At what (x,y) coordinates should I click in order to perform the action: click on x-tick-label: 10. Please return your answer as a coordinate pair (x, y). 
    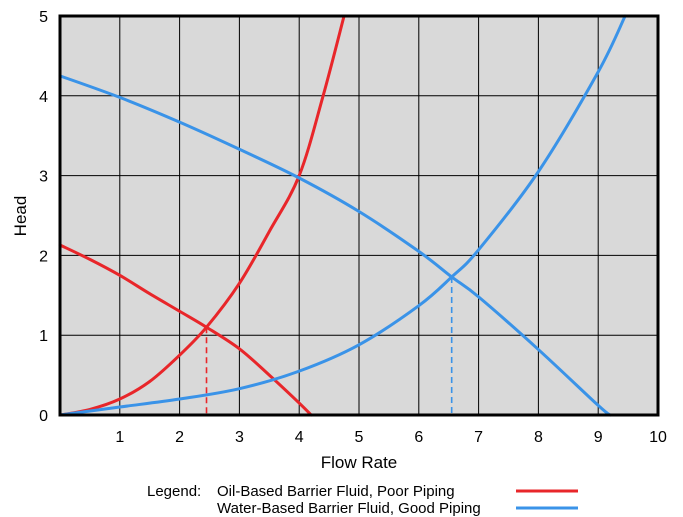
    Looking at the image, I should click on (658, 437).